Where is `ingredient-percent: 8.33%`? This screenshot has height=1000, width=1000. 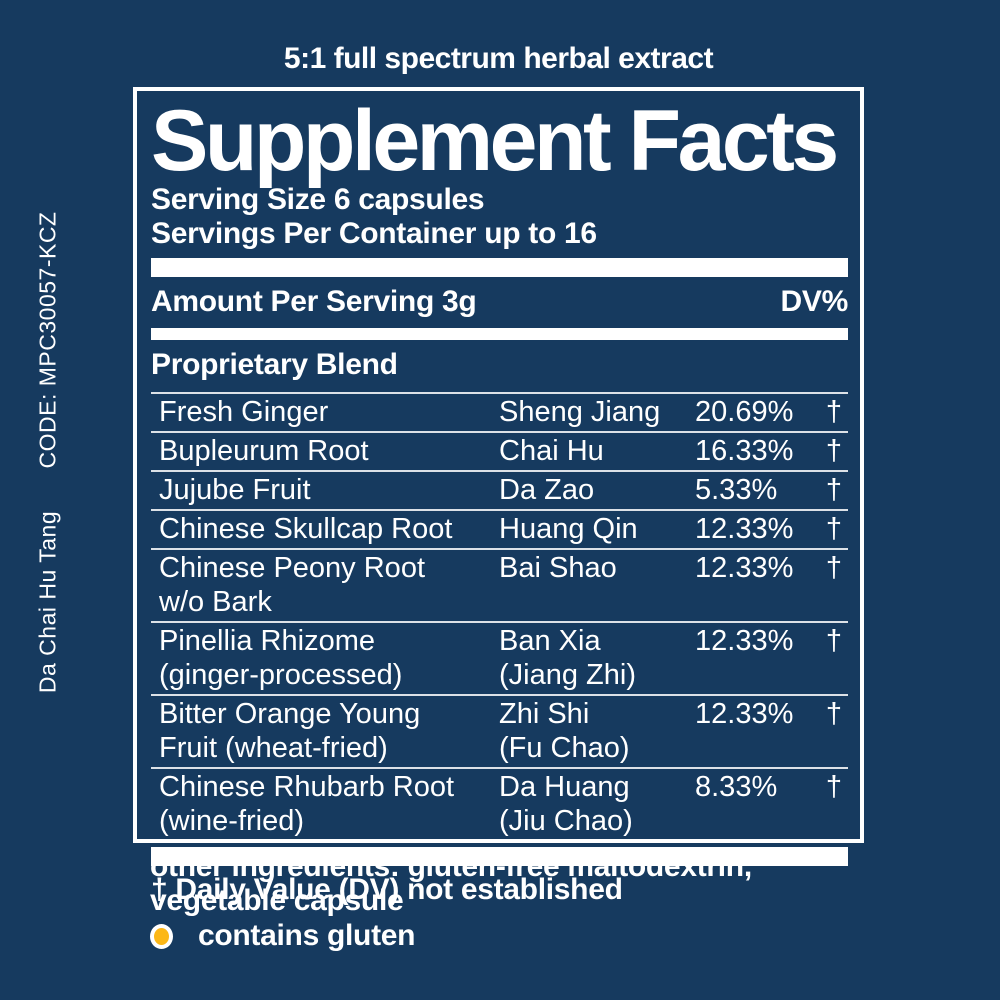 ingredient-percent: 8.33% is located at coordinates (736, 787).